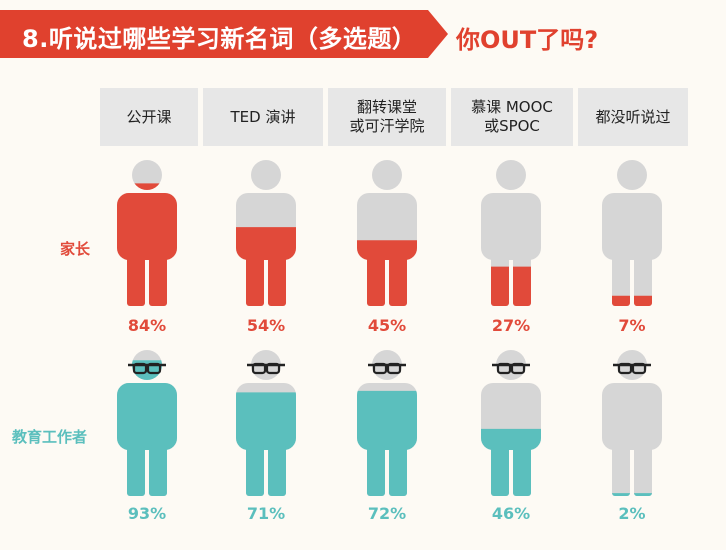  I want to click on data-label-parents-4: 7%, so click(632, 325).